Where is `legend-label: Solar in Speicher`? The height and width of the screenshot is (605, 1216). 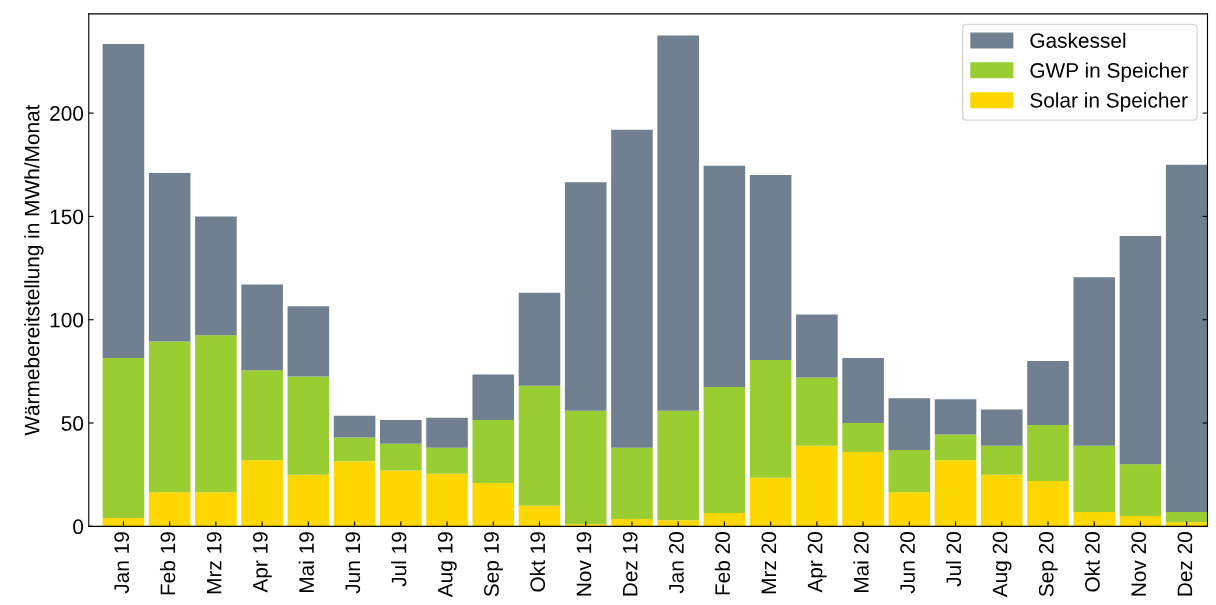 legend-label: Solar in Speicher is located at coordinates (1109, 102).